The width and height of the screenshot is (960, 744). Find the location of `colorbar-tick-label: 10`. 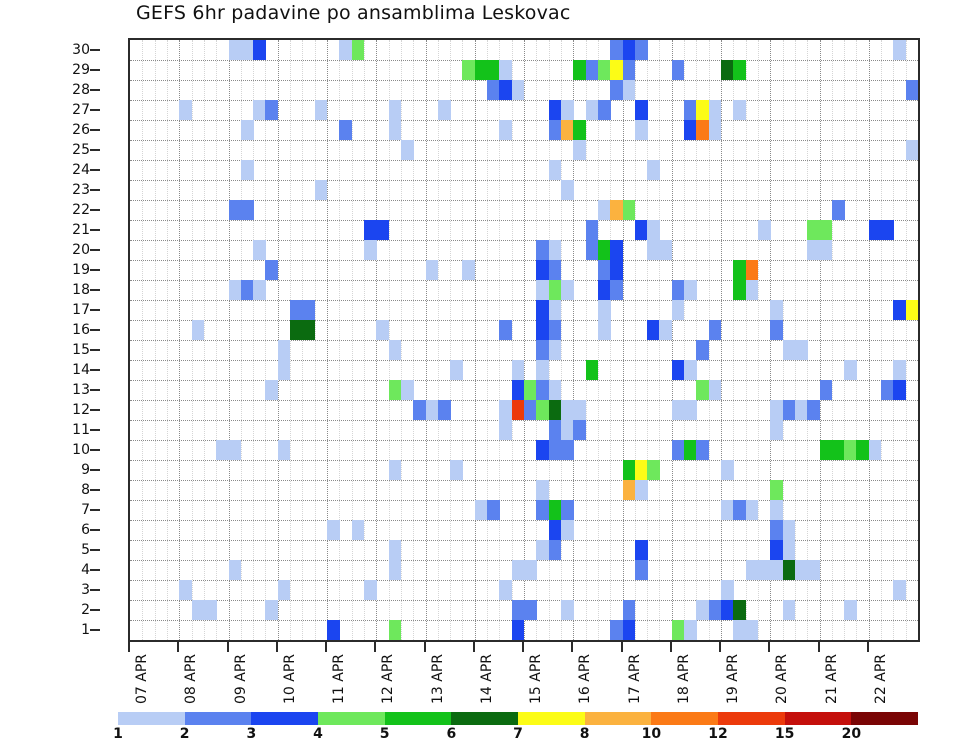

colorbar-tick-label: 10 is located at coordinates (651, 734).